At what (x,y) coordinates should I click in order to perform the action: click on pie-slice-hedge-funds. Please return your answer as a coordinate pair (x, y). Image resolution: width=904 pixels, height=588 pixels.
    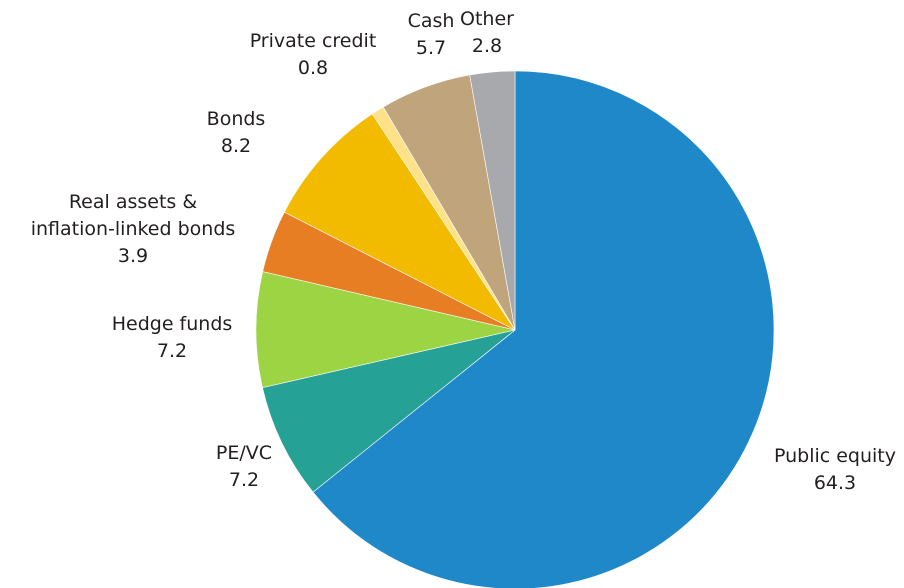
    Looking at the image, I should click on (385, 329).